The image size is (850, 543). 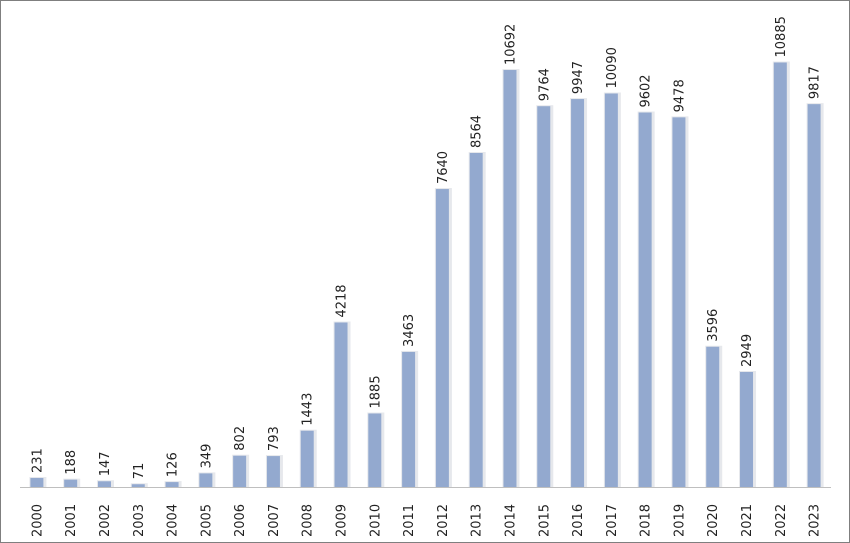 What do you see at coordinates (206, 480) in the screenshot?
I see `bar-2005` at bounding box center [206, 480].